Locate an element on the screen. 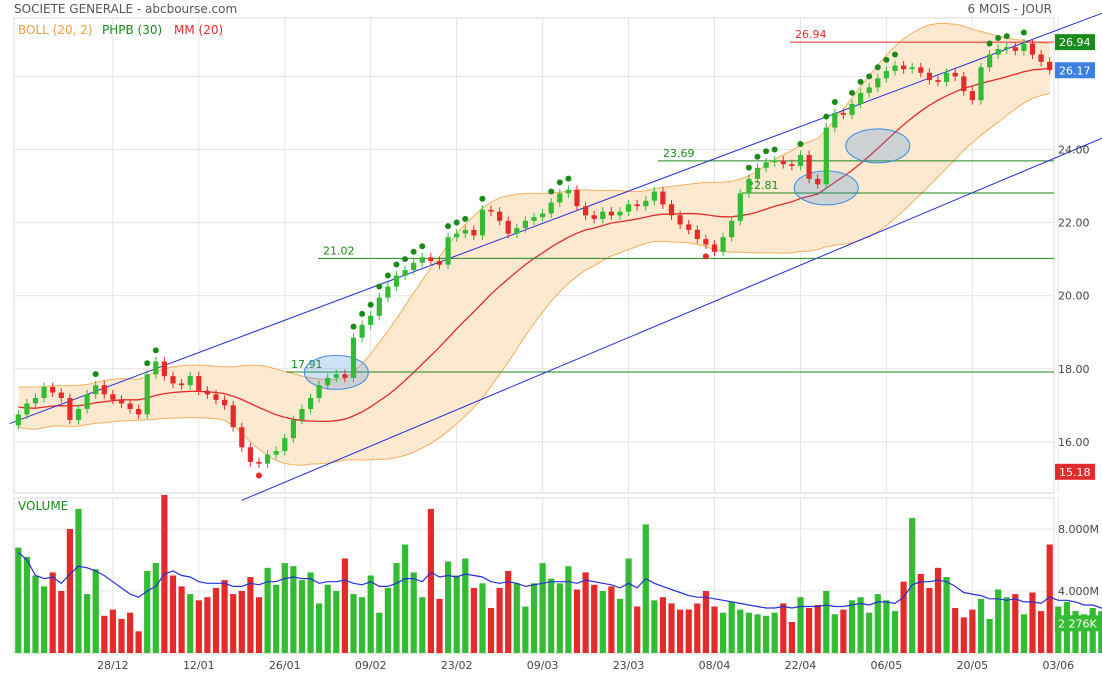  price-tag-label: 26.94 is located at coordinates (1075, 42).